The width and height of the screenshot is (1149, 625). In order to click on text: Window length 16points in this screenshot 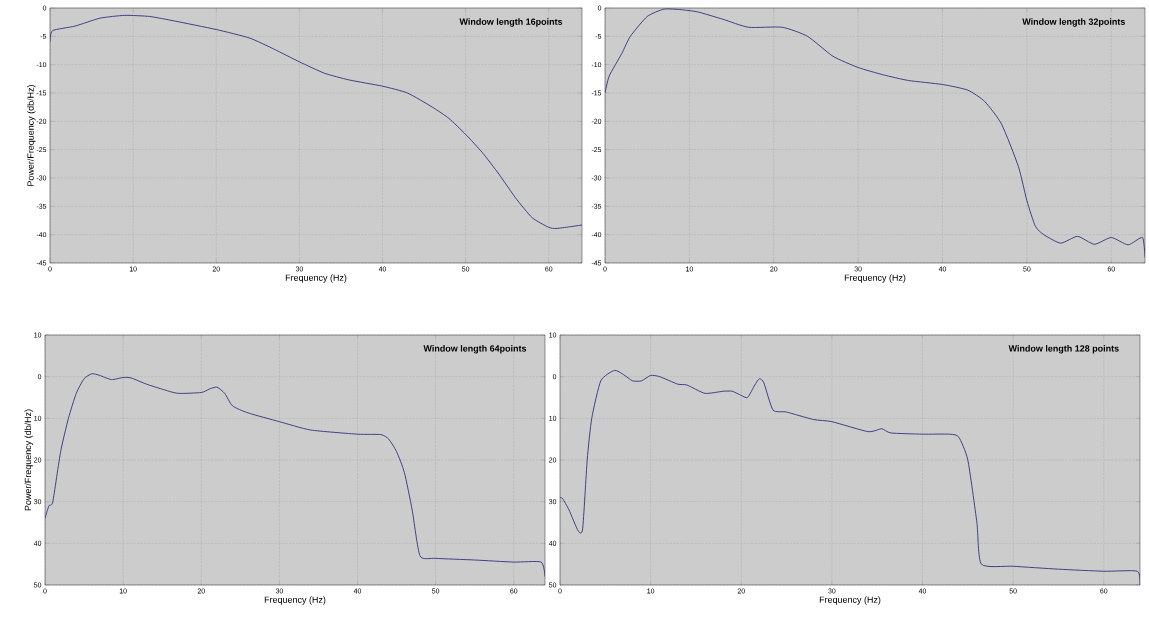, I will do `click(511, 22)`.